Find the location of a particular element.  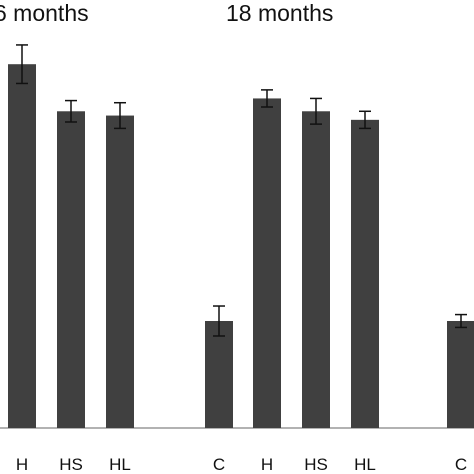

tick-labels-layer: H HS HL C H HS HL C is located at coordinates (241, 464).